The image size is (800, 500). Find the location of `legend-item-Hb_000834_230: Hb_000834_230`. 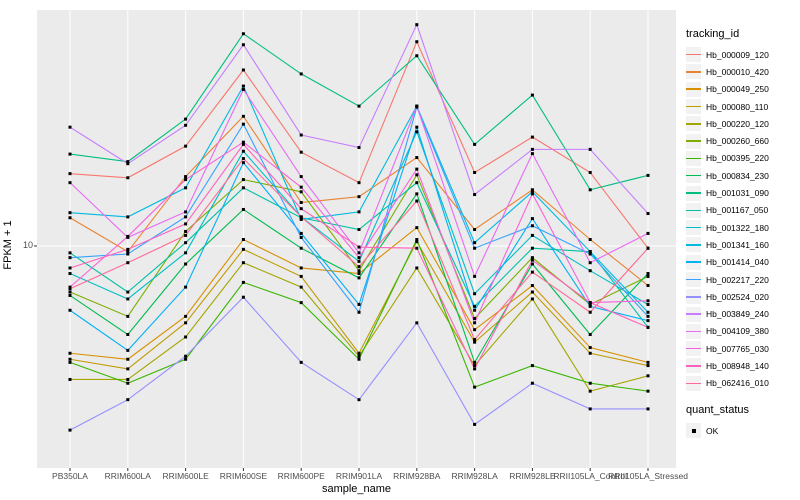

legend-item-Hb_000834_230: Hb_000834_230 is located at coordinates (742, 175).